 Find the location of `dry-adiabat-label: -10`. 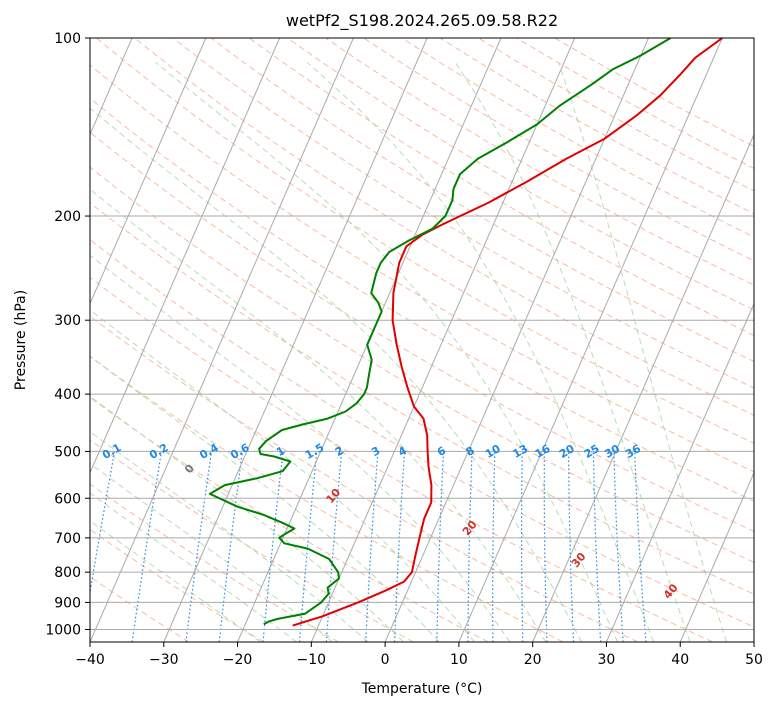

dry-adiabat-label: -10 is located at coordinates (6, 415).